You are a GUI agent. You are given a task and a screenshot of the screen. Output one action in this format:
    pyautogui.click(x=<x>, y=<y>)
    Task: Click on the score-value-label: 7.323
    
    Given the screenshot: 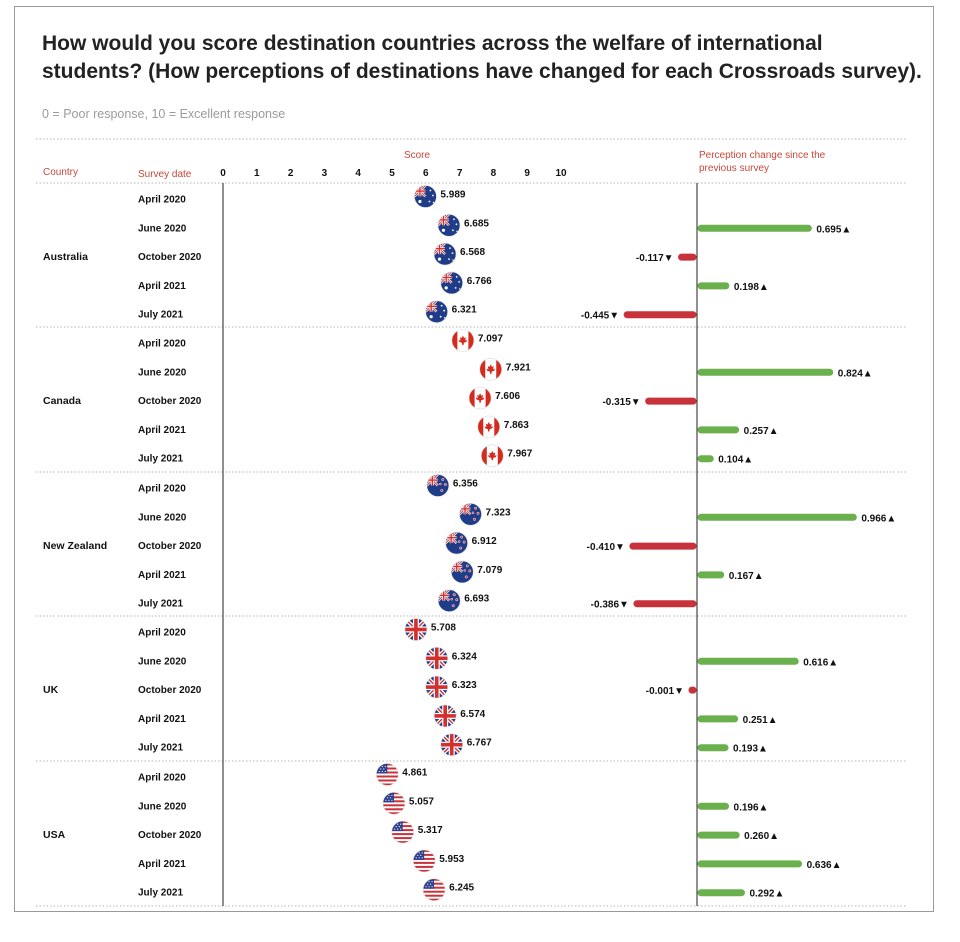 What is the action you would take?
    pyautogui.click(x=498, y=512)
    